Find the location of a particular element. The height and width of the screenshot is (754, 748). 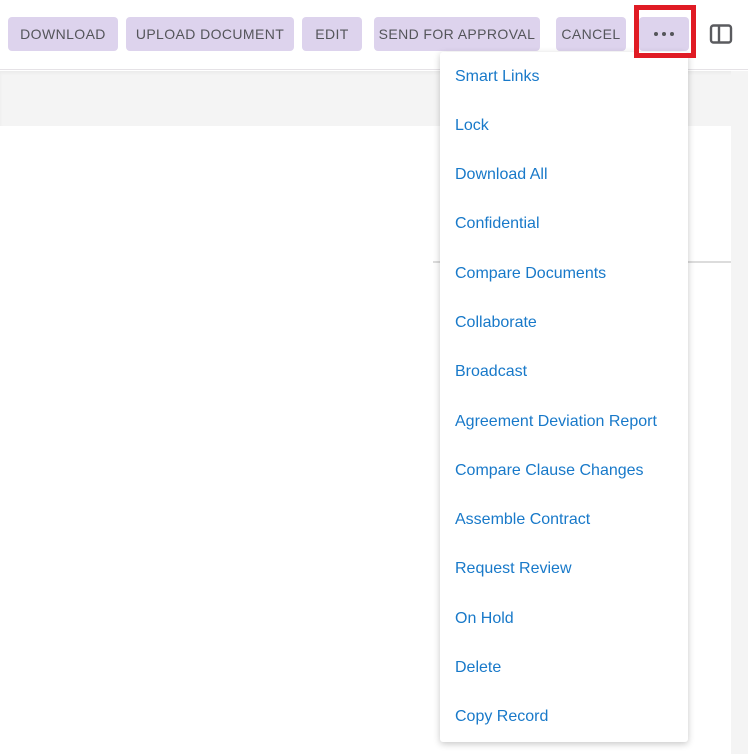

cancel-button: CANCEL is located at coordinates (591, 34).